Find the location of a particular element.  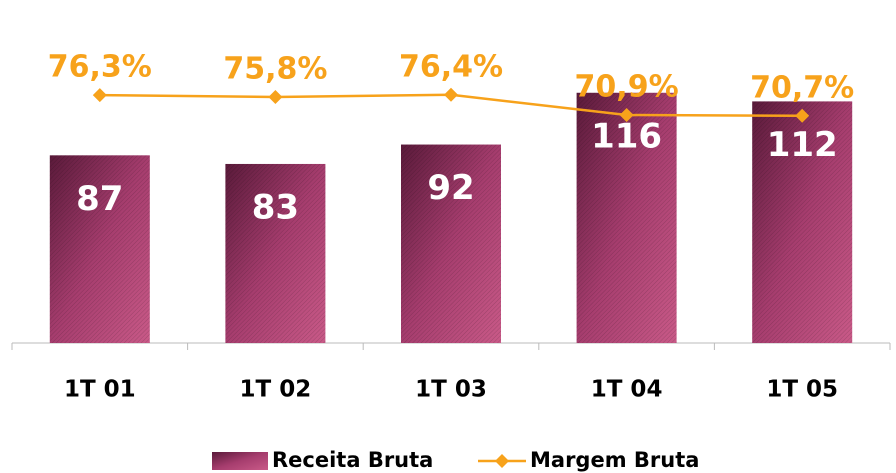

line-value-label: 76,4% is located at coordinates (451, 66).